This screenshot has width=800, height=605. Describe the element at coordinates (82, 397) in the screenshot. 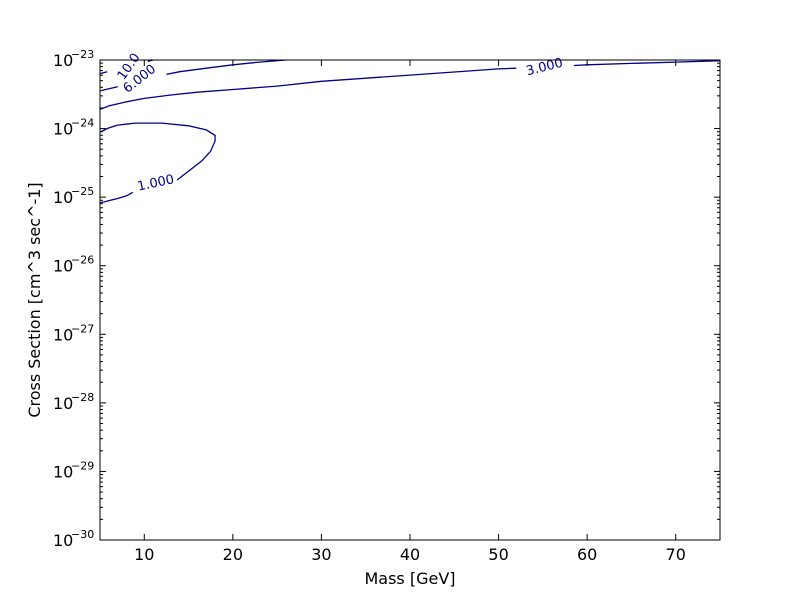

I see `y-tick-exponent: −28` at that location.